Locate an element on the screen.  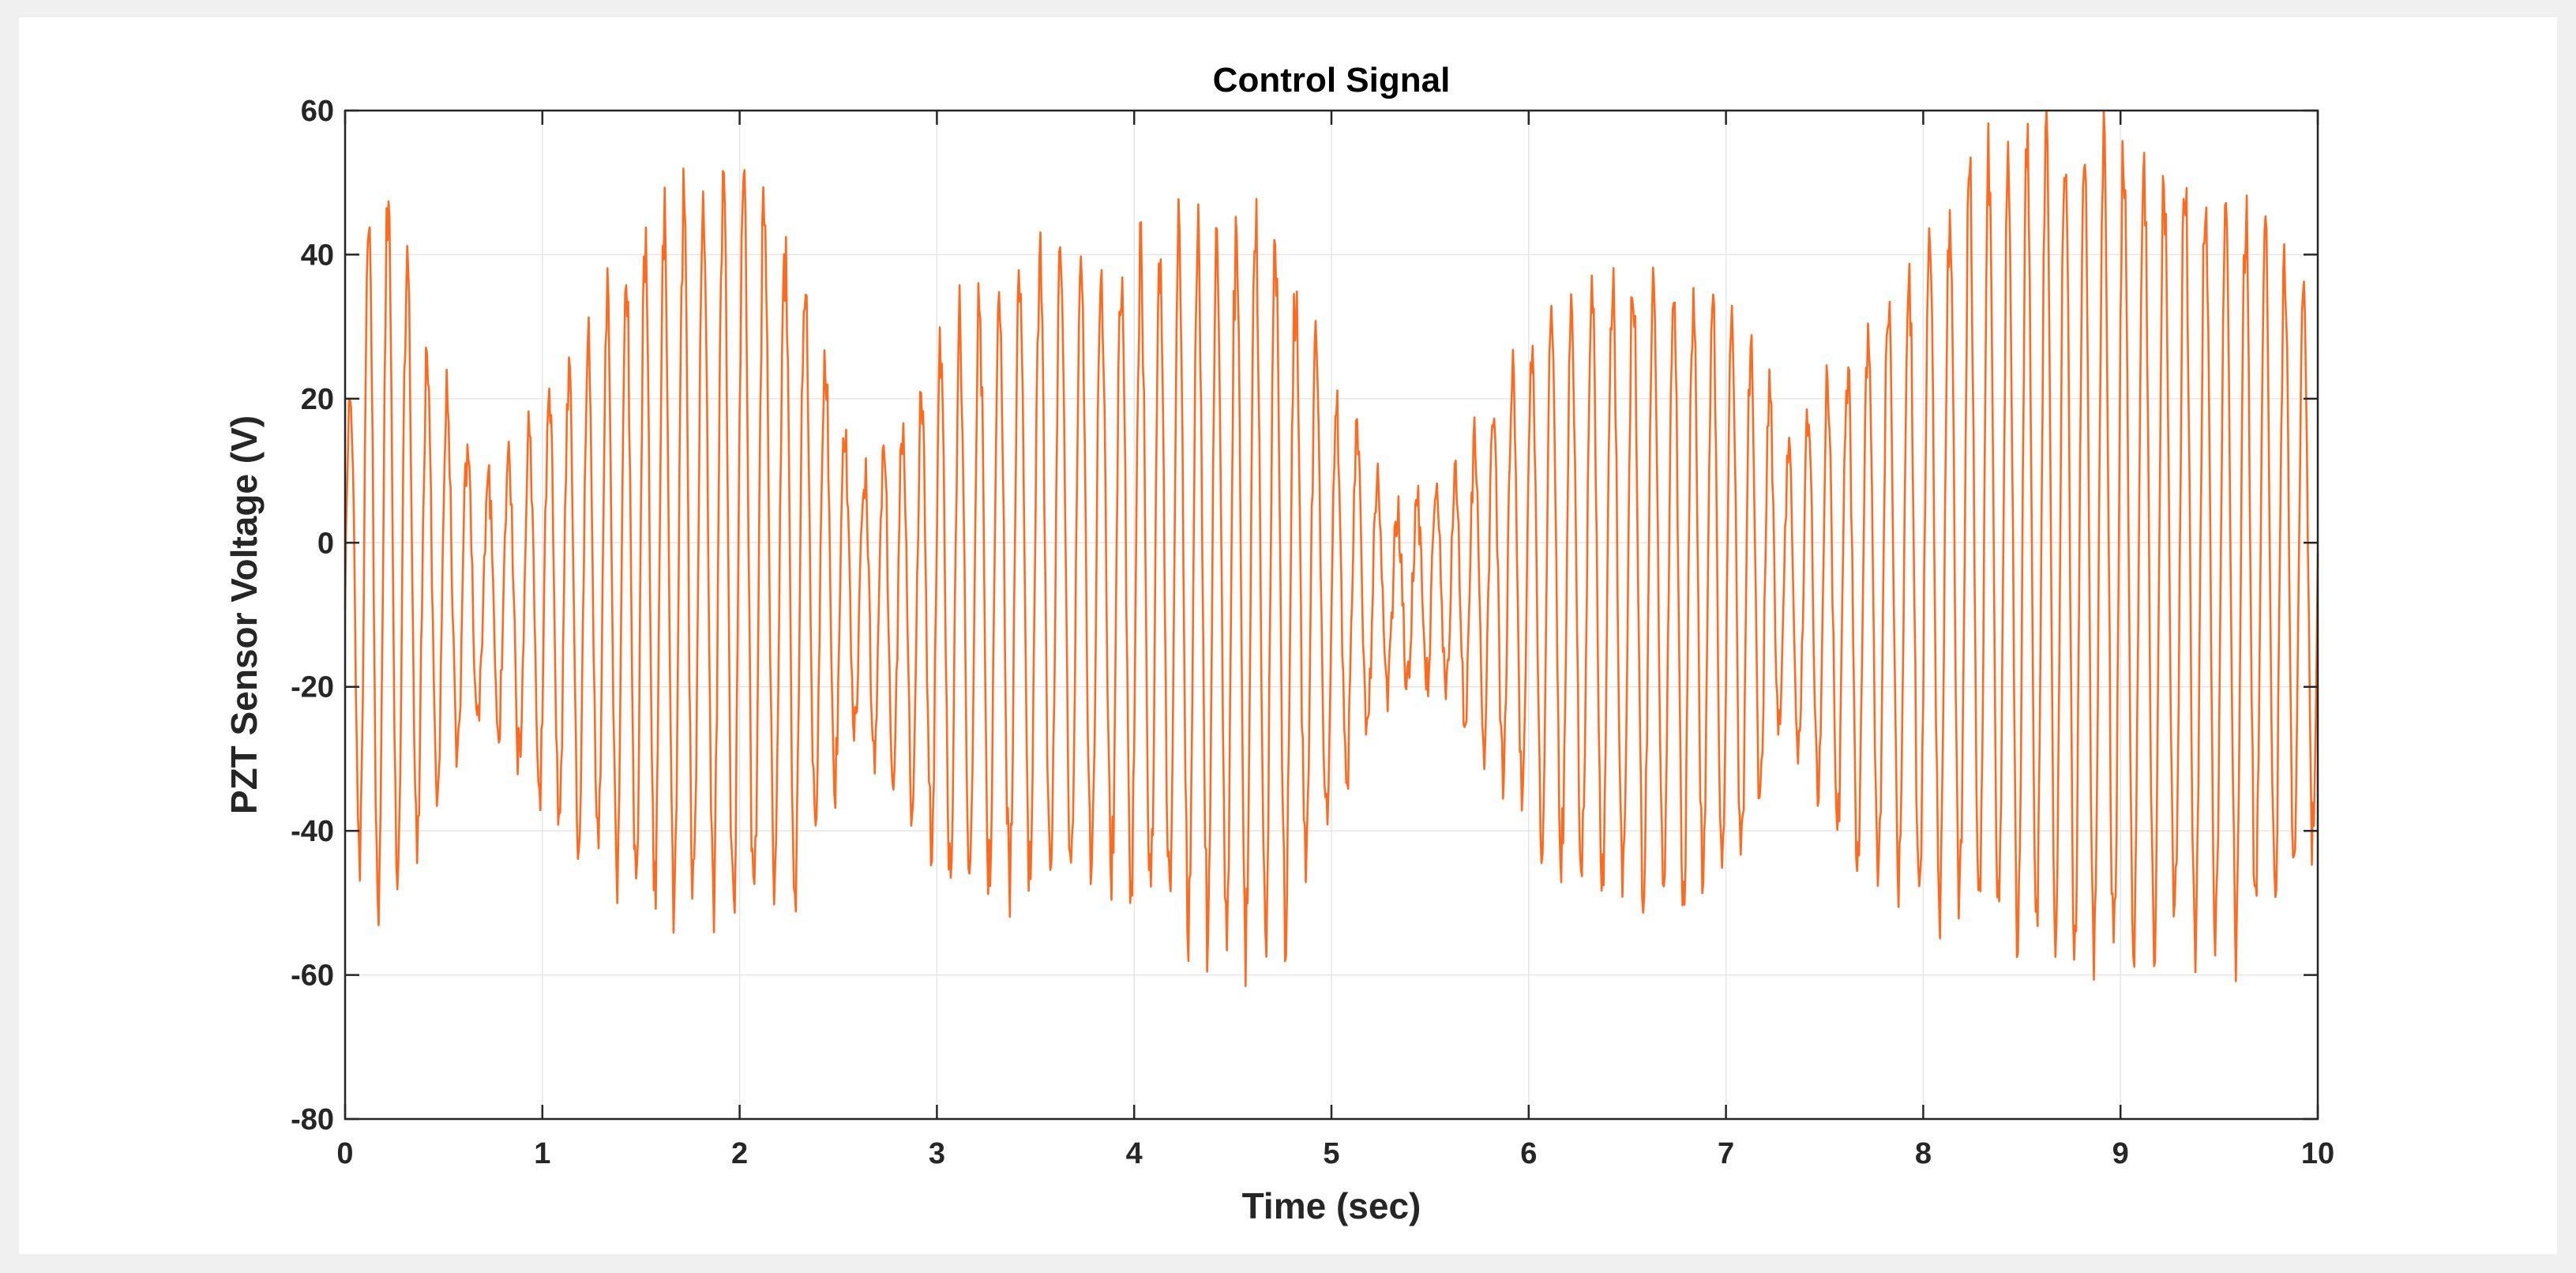
y-axis-tick-labels: -80 -60 -40 -20 0 20 40 60 is located at coordinates (312, 615).